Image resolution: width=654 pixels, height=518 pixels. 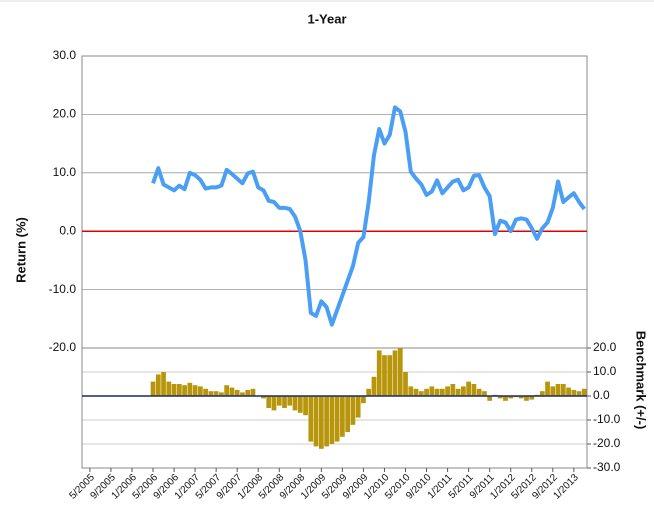 I want to click on y-tick-label: 0.0, so click(x=67, y=230).